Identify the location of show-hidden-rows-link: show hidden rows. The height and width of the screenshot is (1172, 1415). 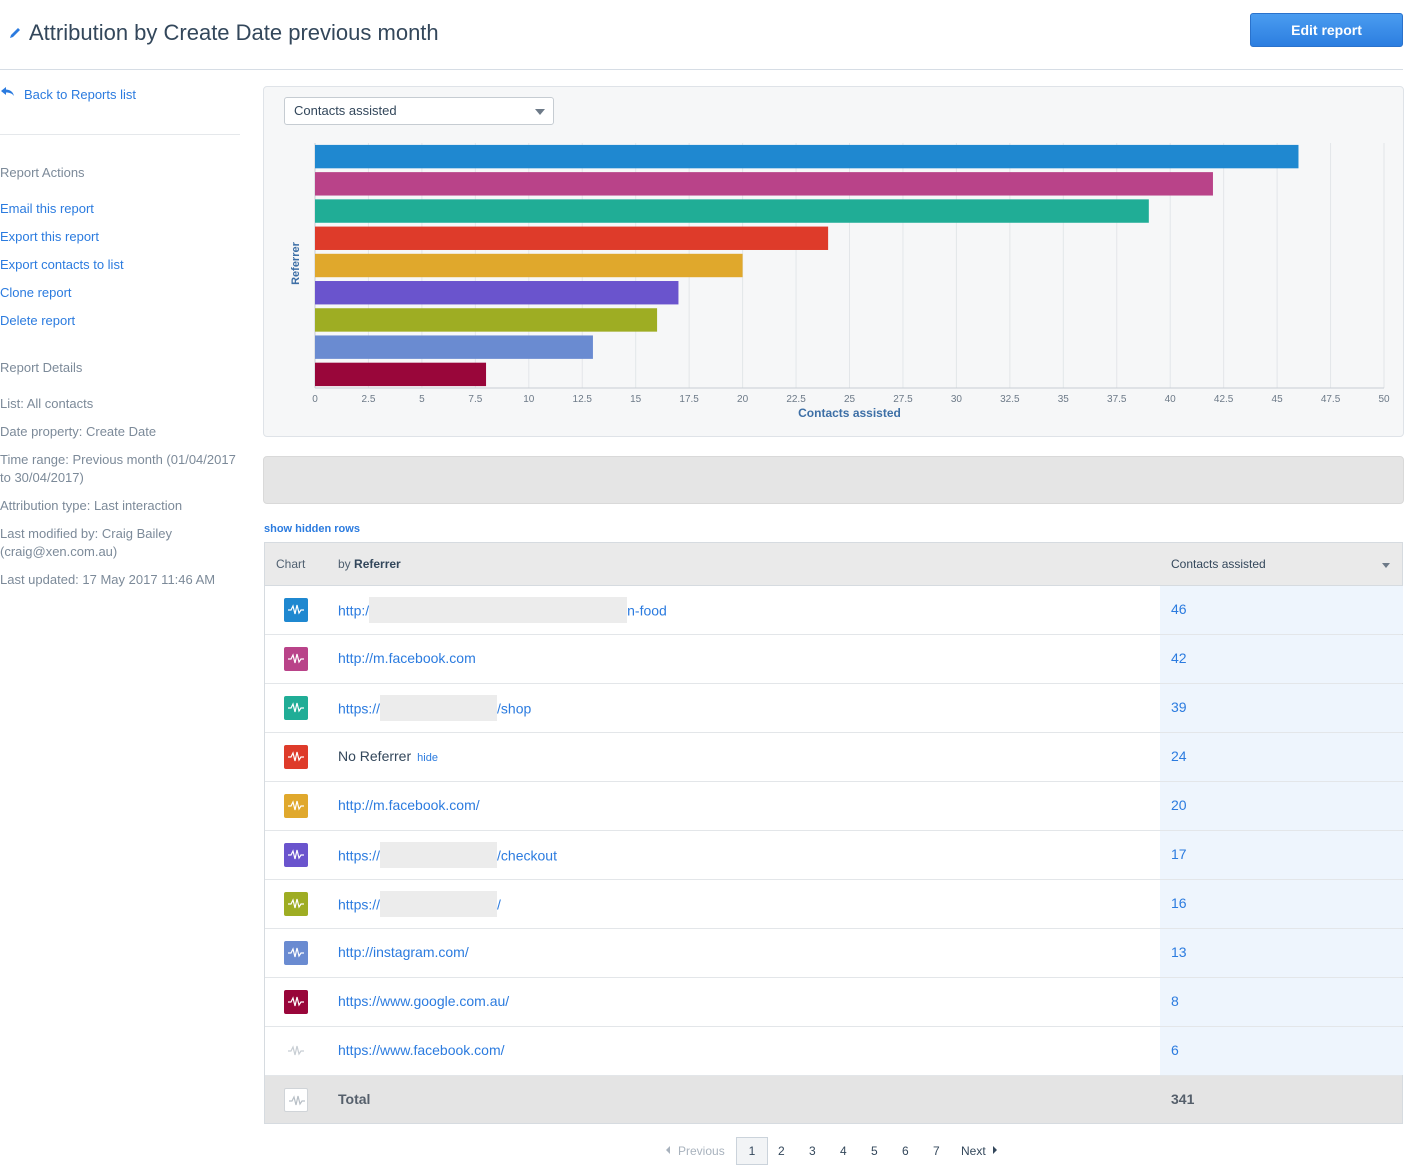
(312, 529).